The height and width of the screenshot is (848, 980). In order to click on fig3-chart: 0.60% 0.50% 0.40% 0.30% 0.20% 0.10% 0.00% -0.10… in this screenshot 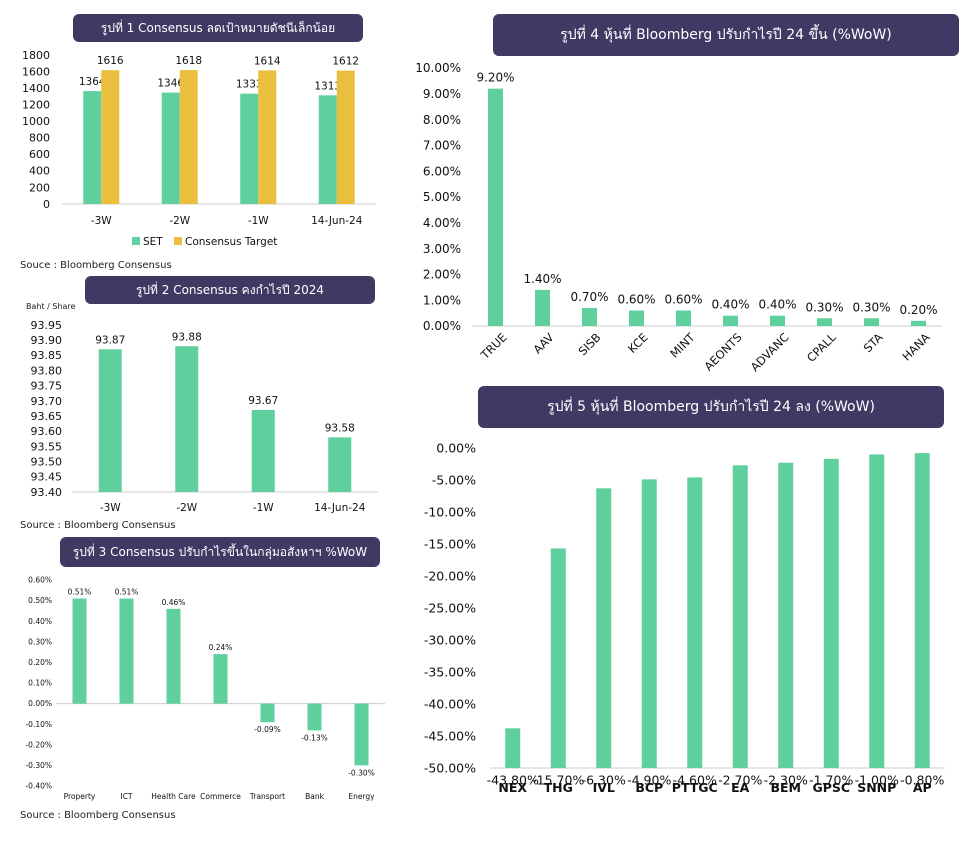, I will do `click(205, 688)`.